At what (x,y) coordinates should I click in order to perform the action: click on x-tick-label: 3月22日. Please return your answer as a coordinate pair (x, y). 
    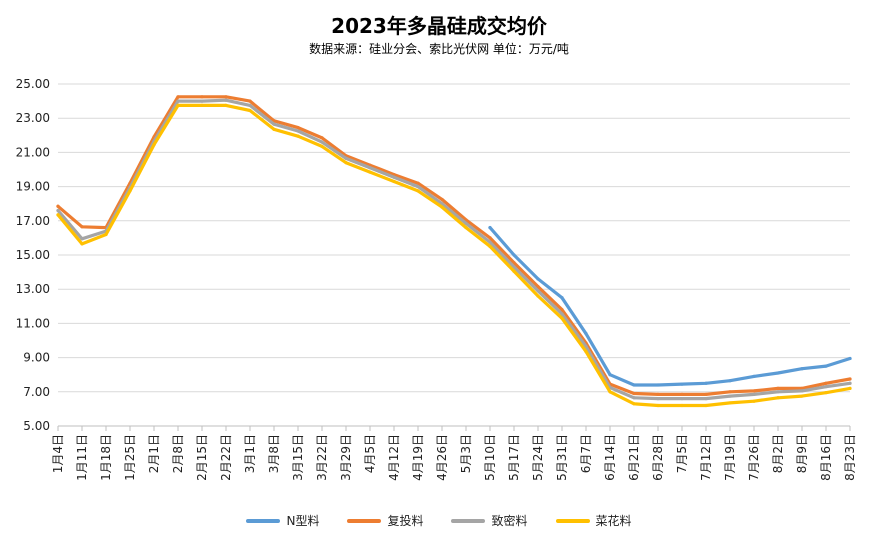
    Looking at the image, I should click on (322, 457).